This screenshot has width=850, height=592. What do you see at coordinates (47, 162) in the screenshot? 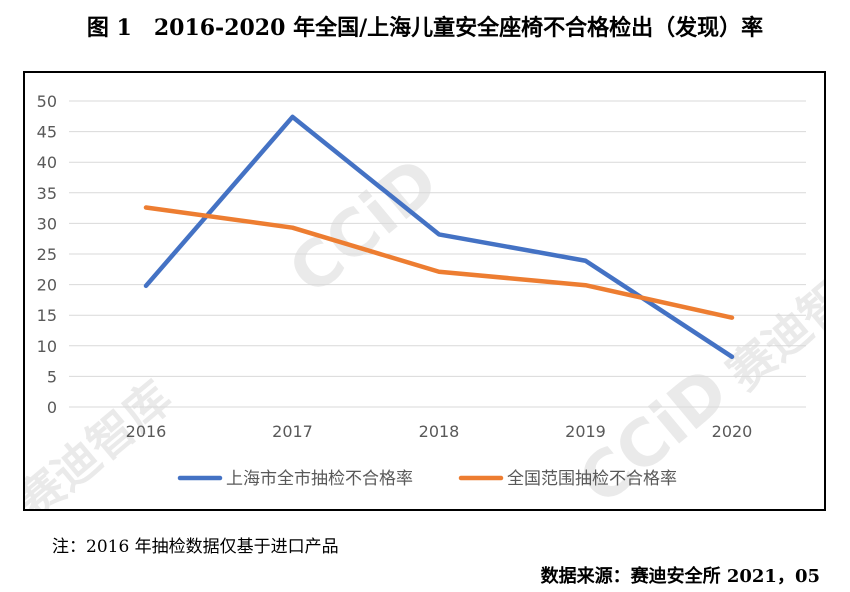
I see `y-tick-label: 40` at bounding box center [47, 162].